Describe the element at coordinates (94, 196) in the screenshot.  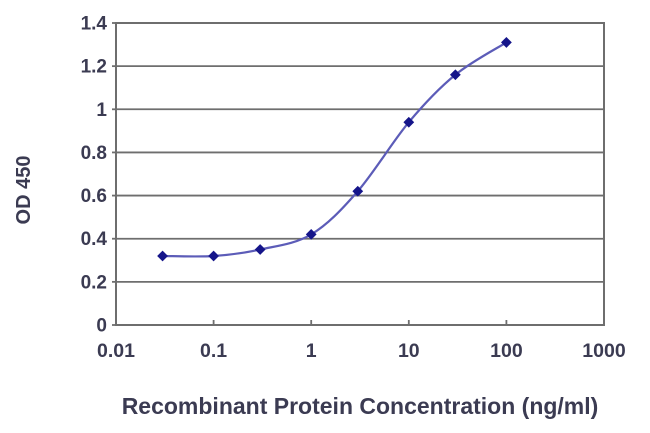
I see `y-tick-label: 0.6` at that location.